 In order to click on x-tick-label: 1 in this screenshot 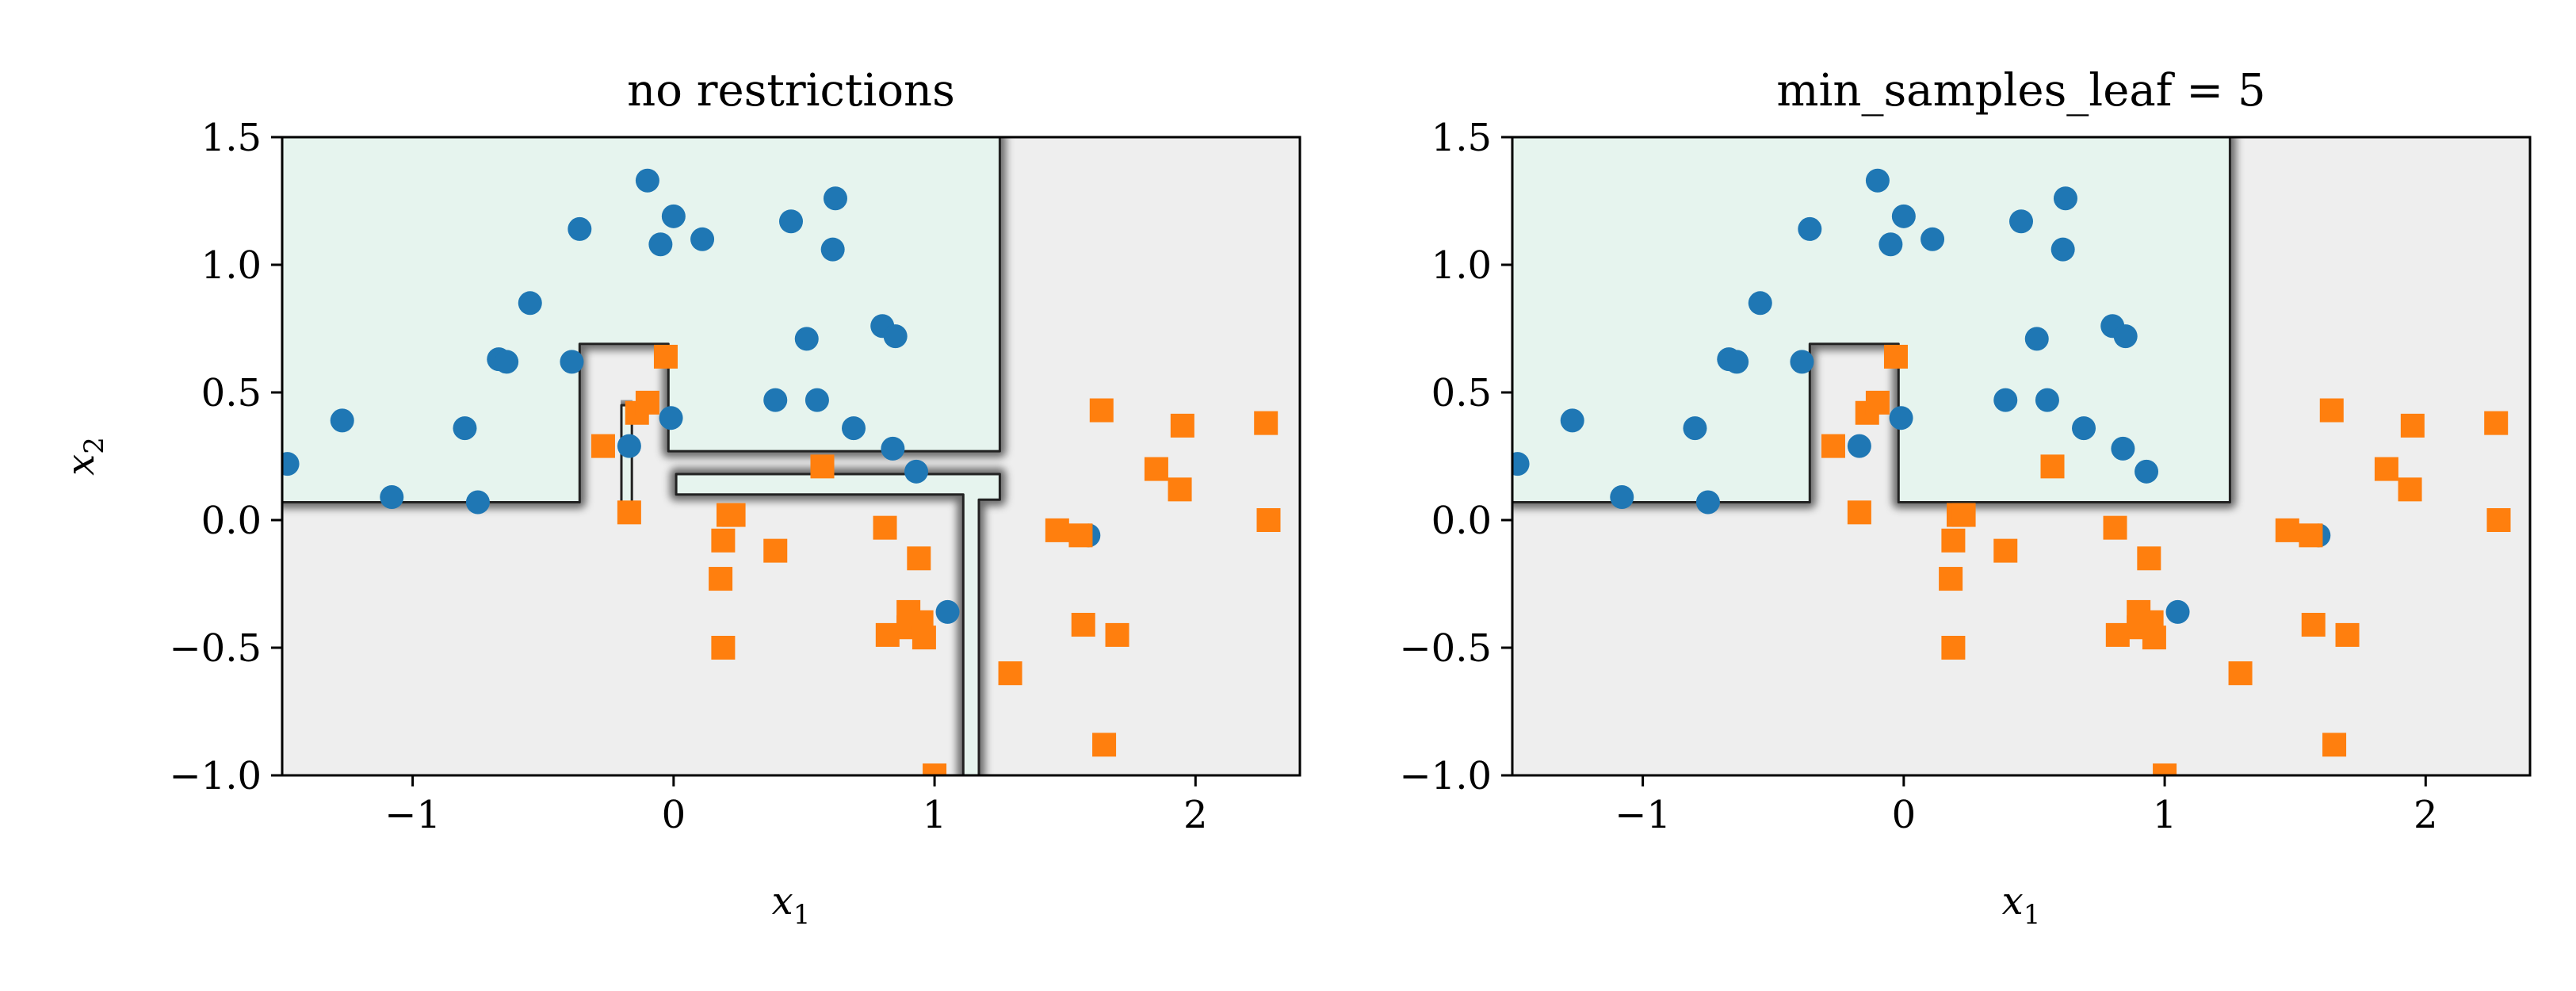, I will do `click(2165, 815)`.